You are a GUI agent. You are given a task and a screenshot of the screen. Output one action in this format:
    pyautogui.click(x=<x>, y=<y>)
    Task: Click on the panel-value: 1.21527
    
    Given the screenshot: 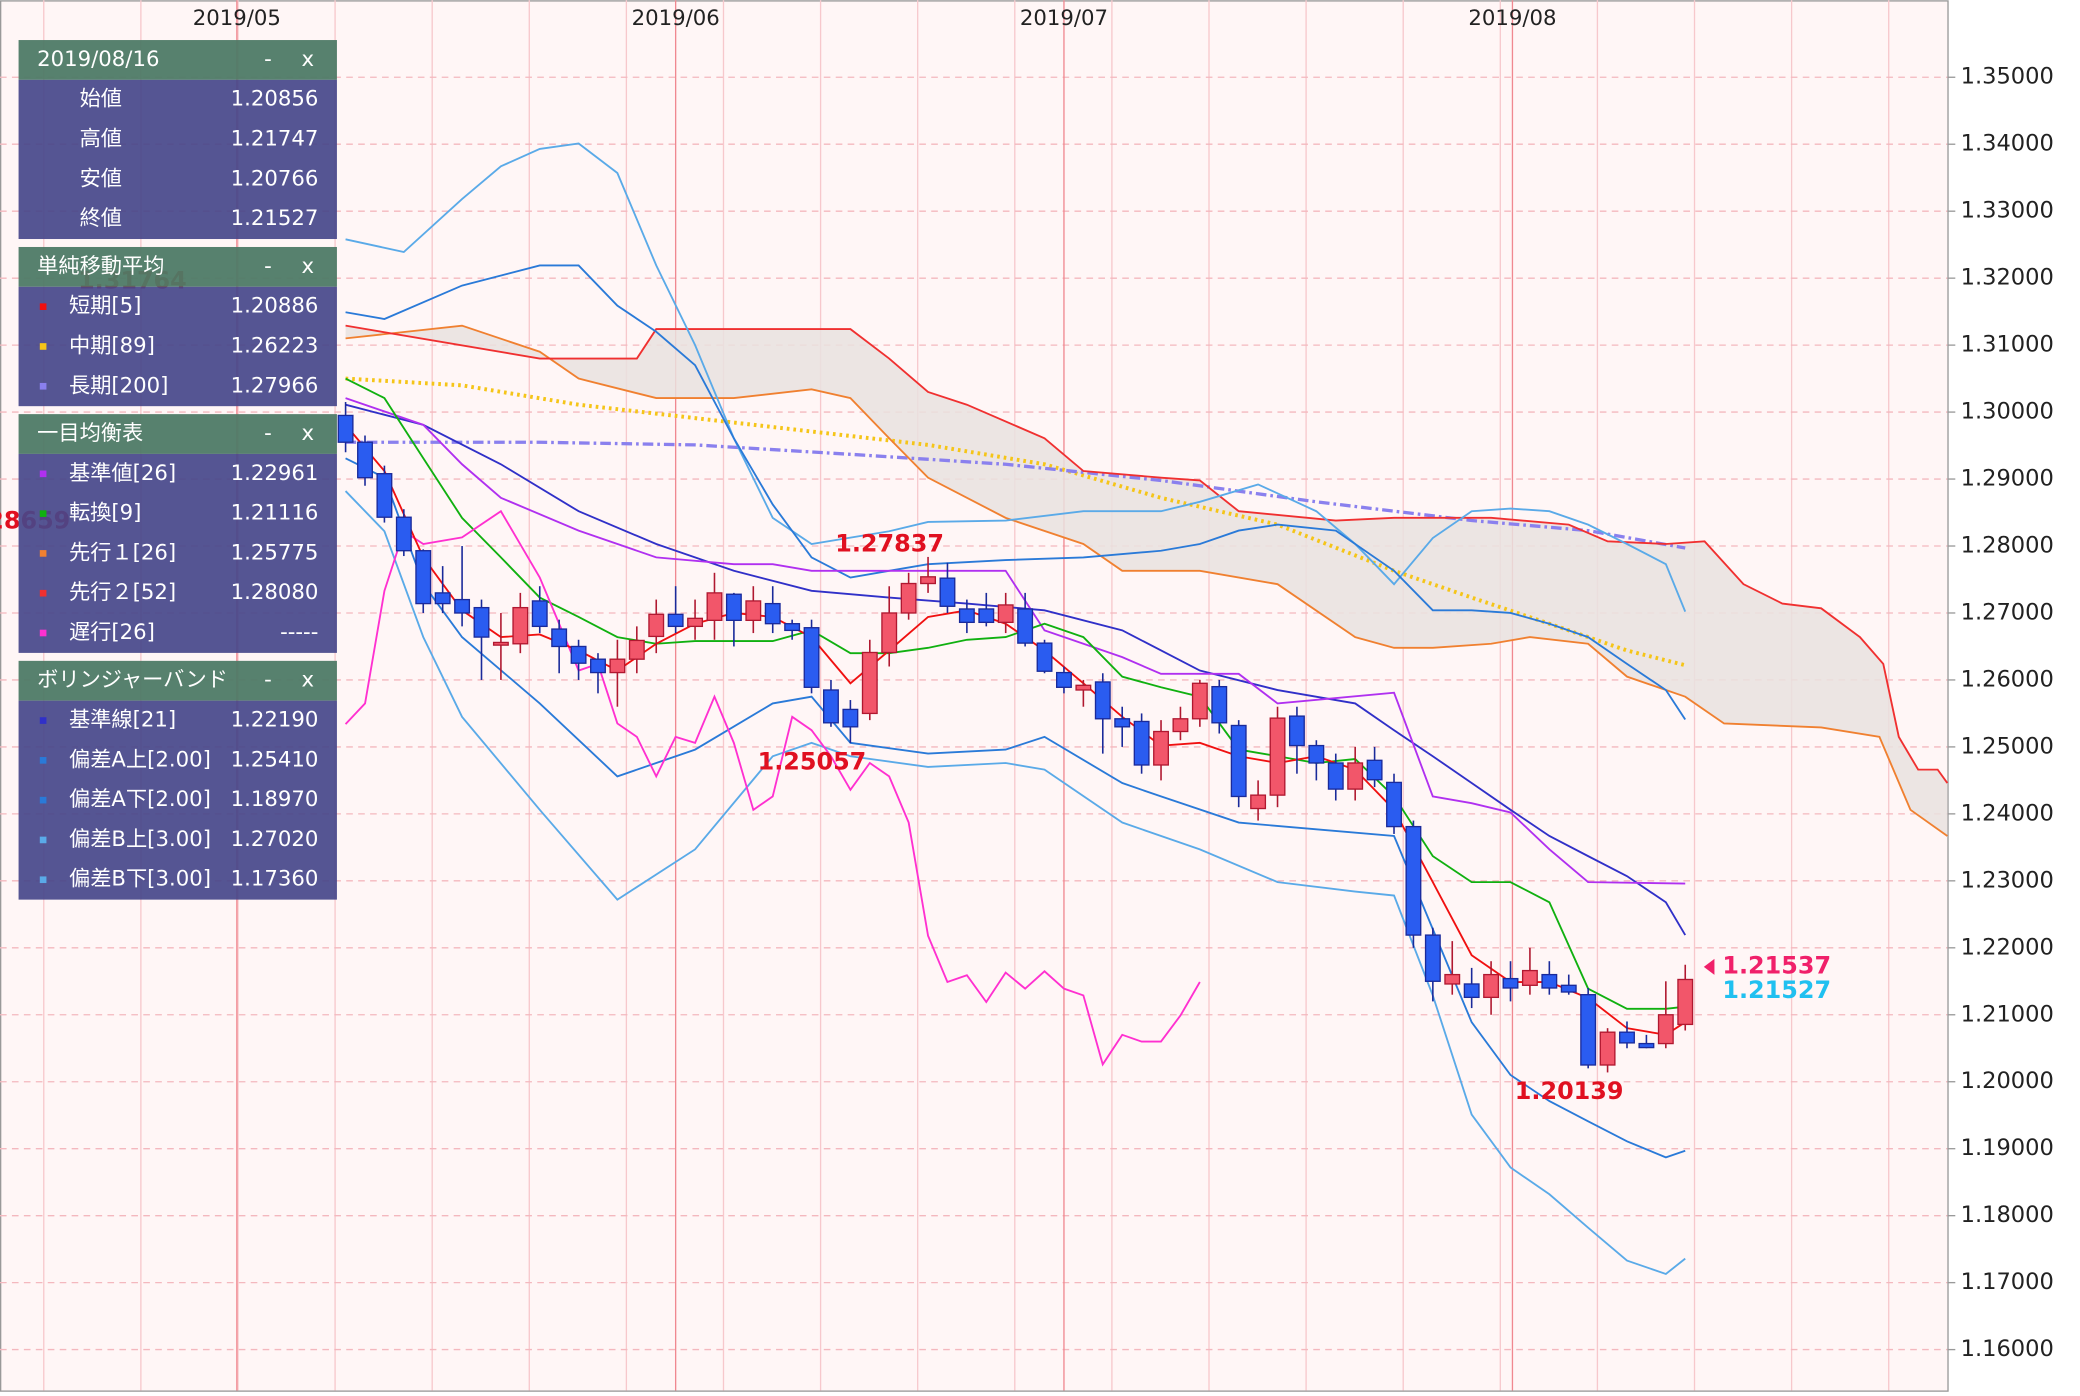 What is the action you would take?
    pyautogui.click(x=275, y=218)
    